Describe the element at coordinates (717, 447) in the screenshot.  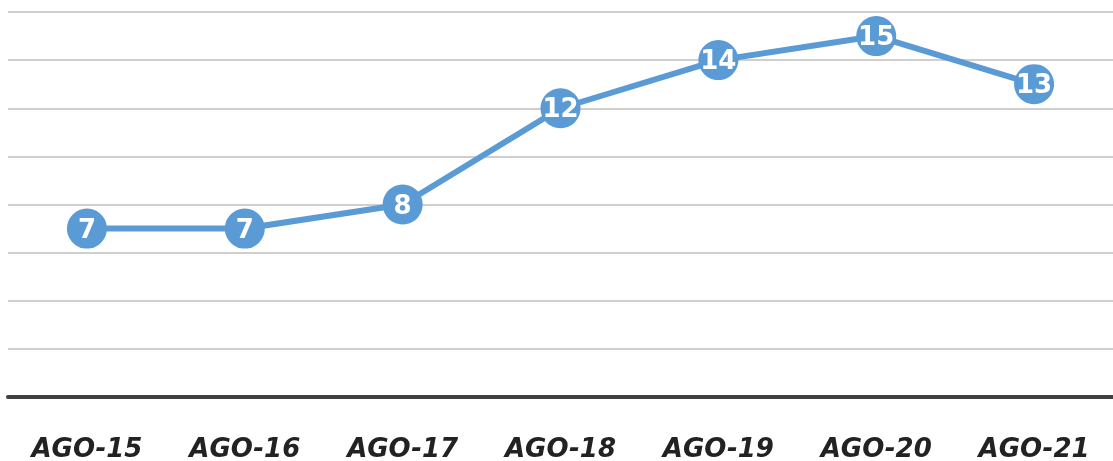
I see `x-tick-label: AGO-19` at that location.